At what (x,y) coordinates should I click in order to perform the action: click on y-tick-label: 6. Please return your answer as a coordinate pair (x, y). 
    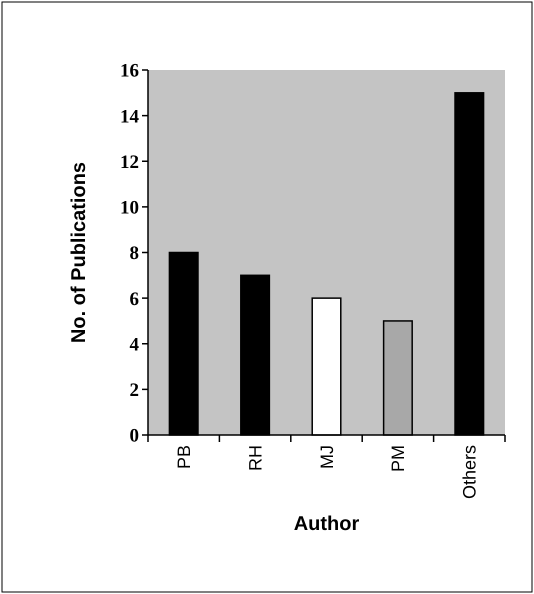
    Looking at the image, I should click on (134, 299).